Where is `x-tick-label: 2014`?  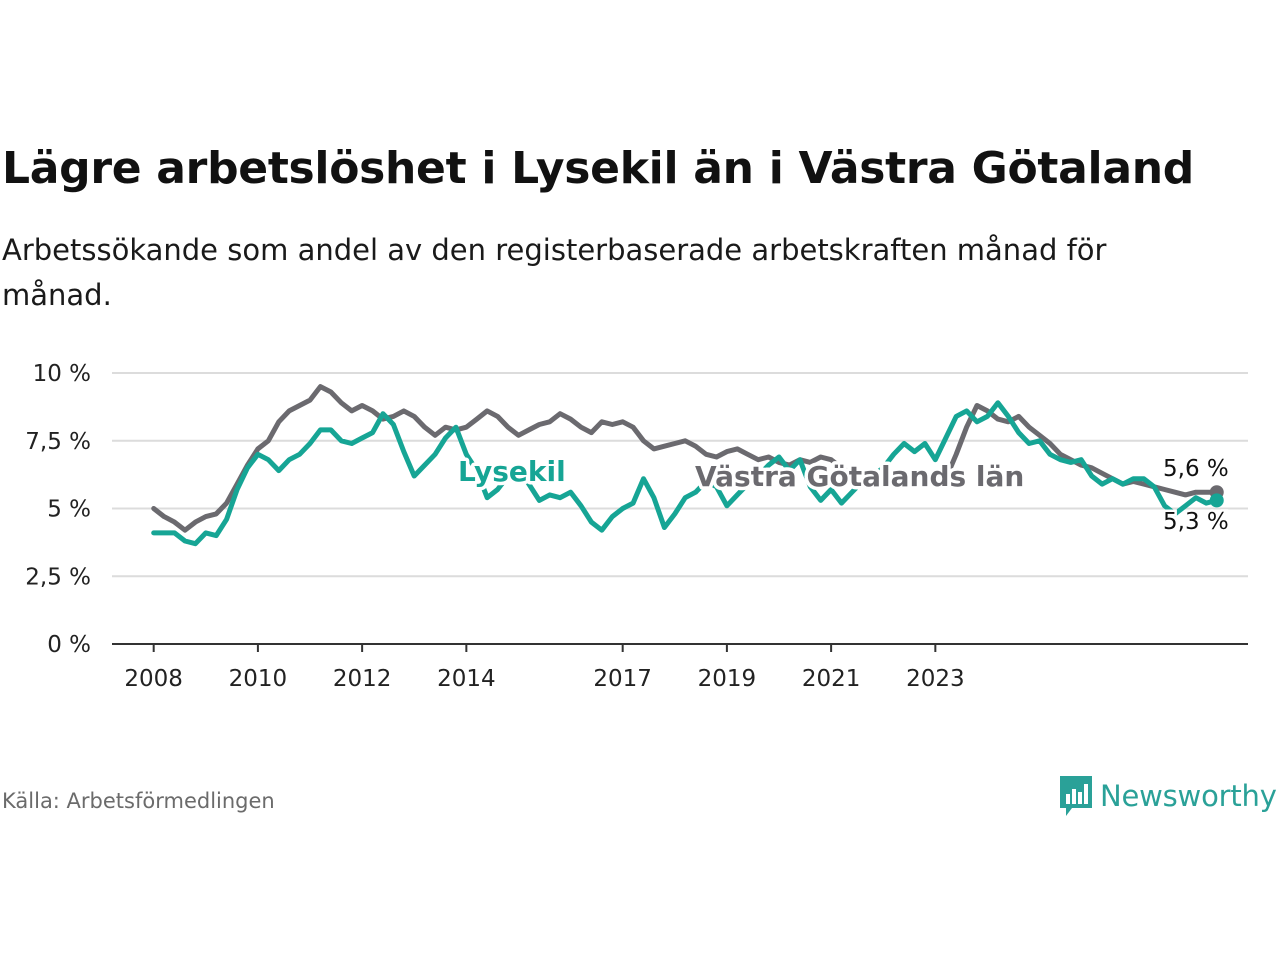 x-tick-label: 2014 is located at coordinates (466, 679).